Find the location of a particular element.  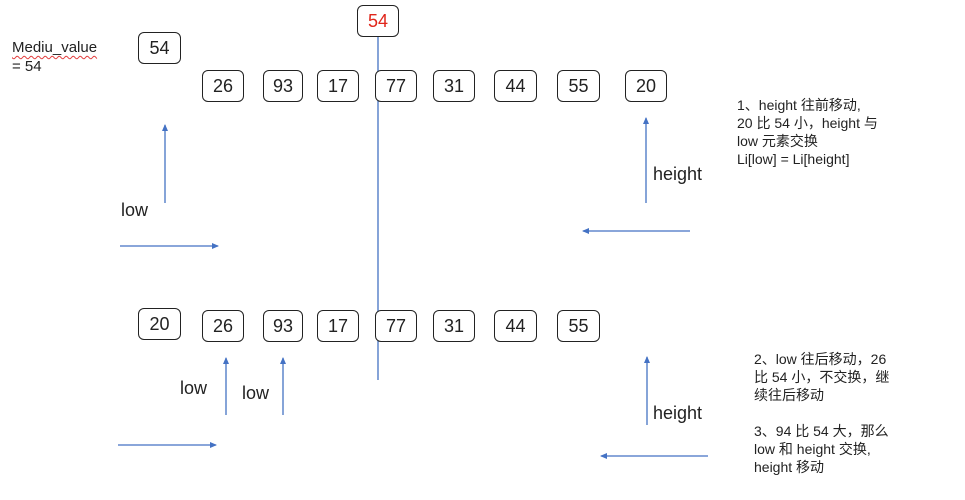

median-title: Mediu_value is located at coordinates (55, 47).